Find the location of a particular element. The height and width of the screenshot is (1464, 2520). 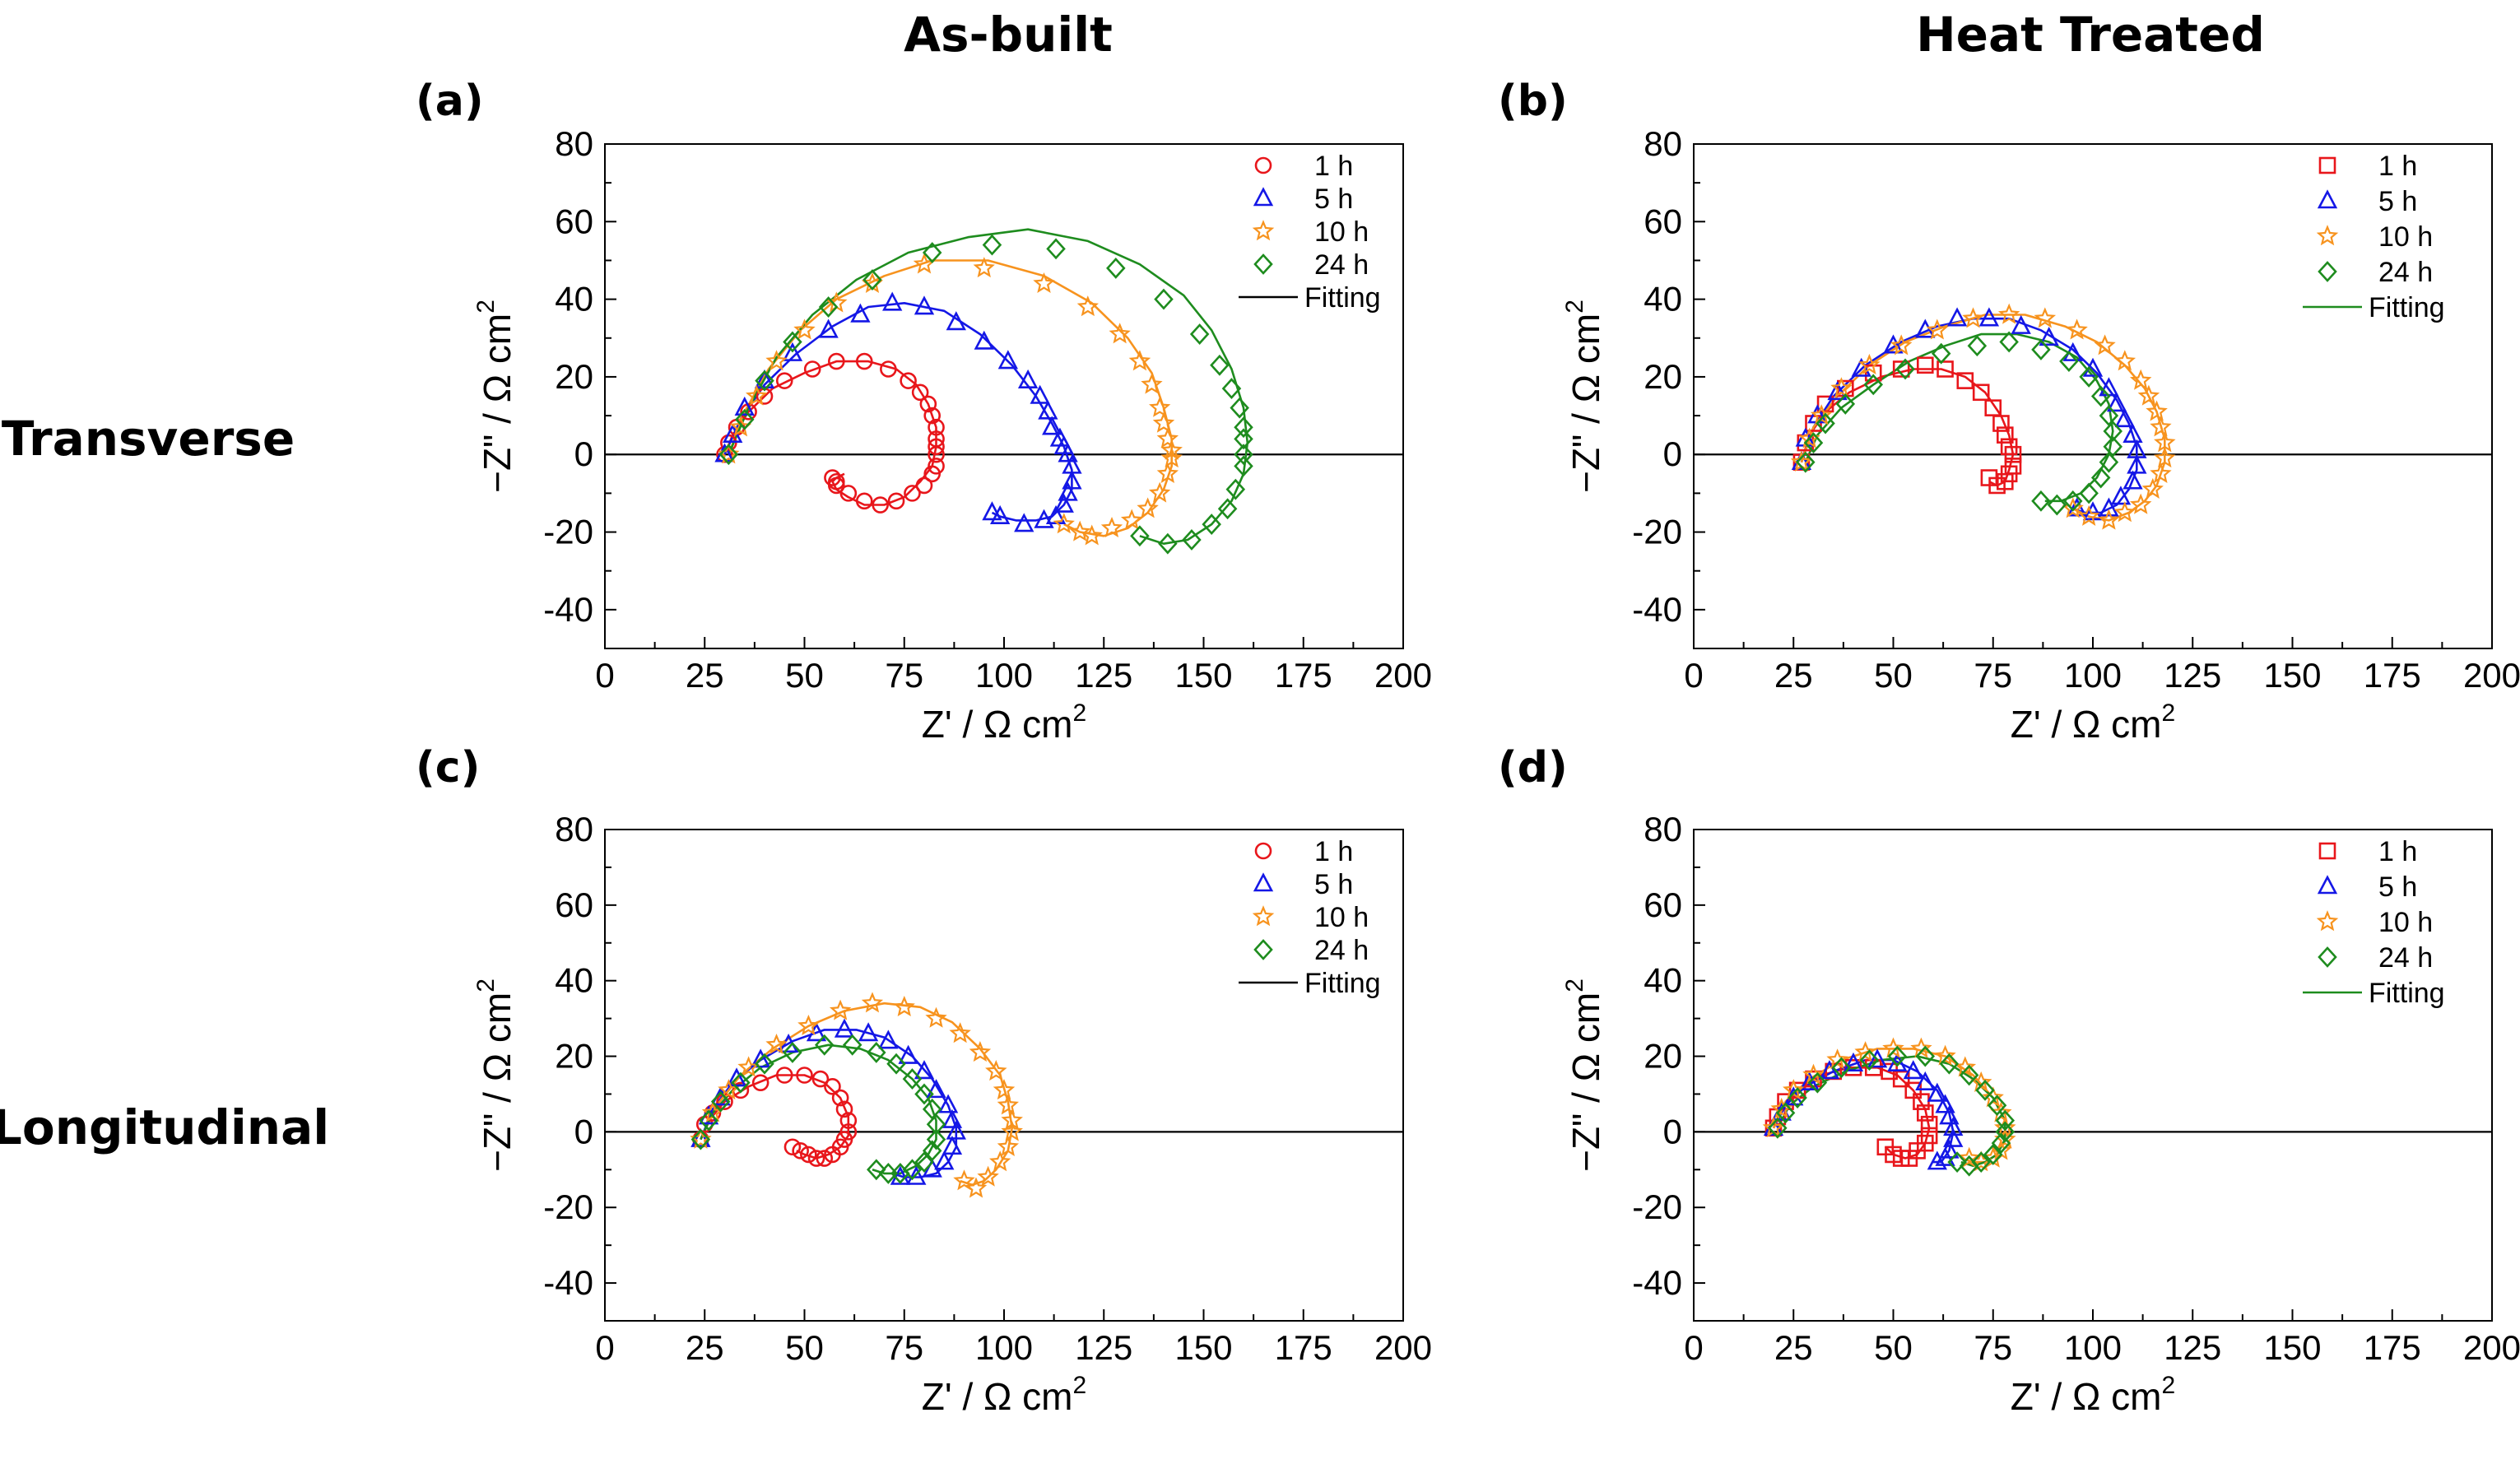

legend-label: 24 h is located at coordinates (2405, 958).